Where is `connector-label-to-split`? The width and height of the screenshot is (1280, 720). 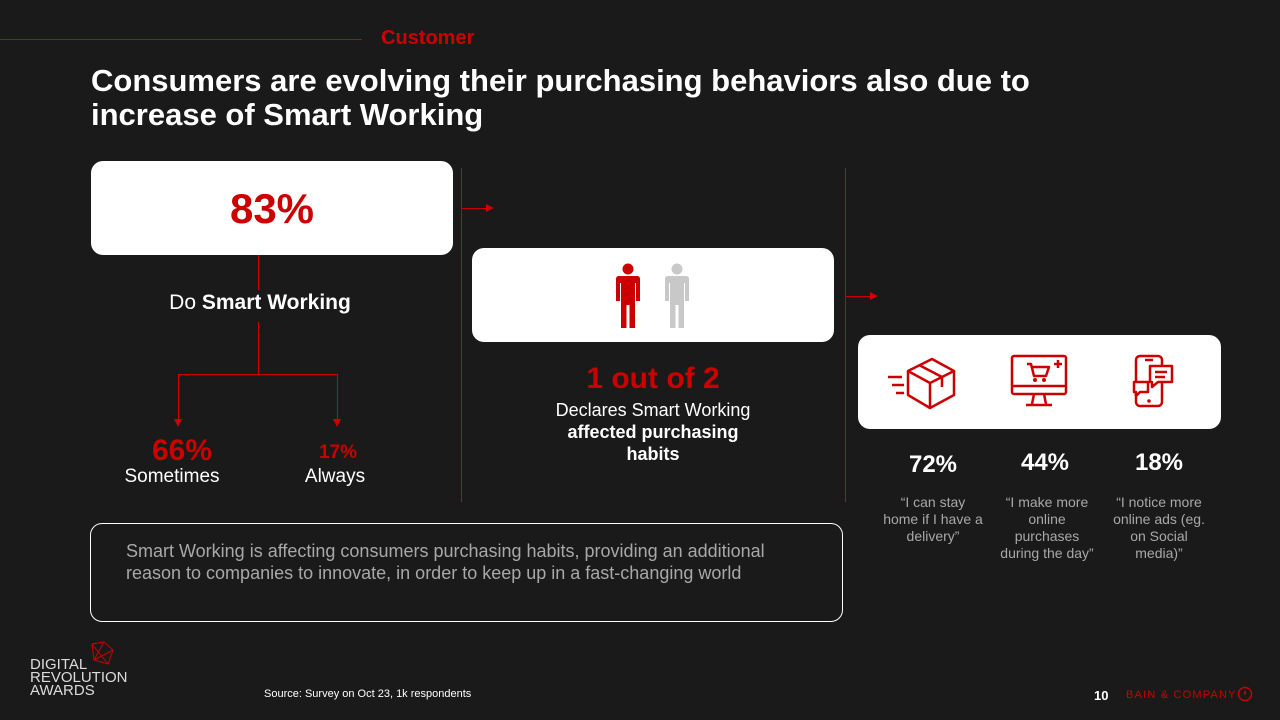
connector-label-to-split is located at coordinates (258, 348).